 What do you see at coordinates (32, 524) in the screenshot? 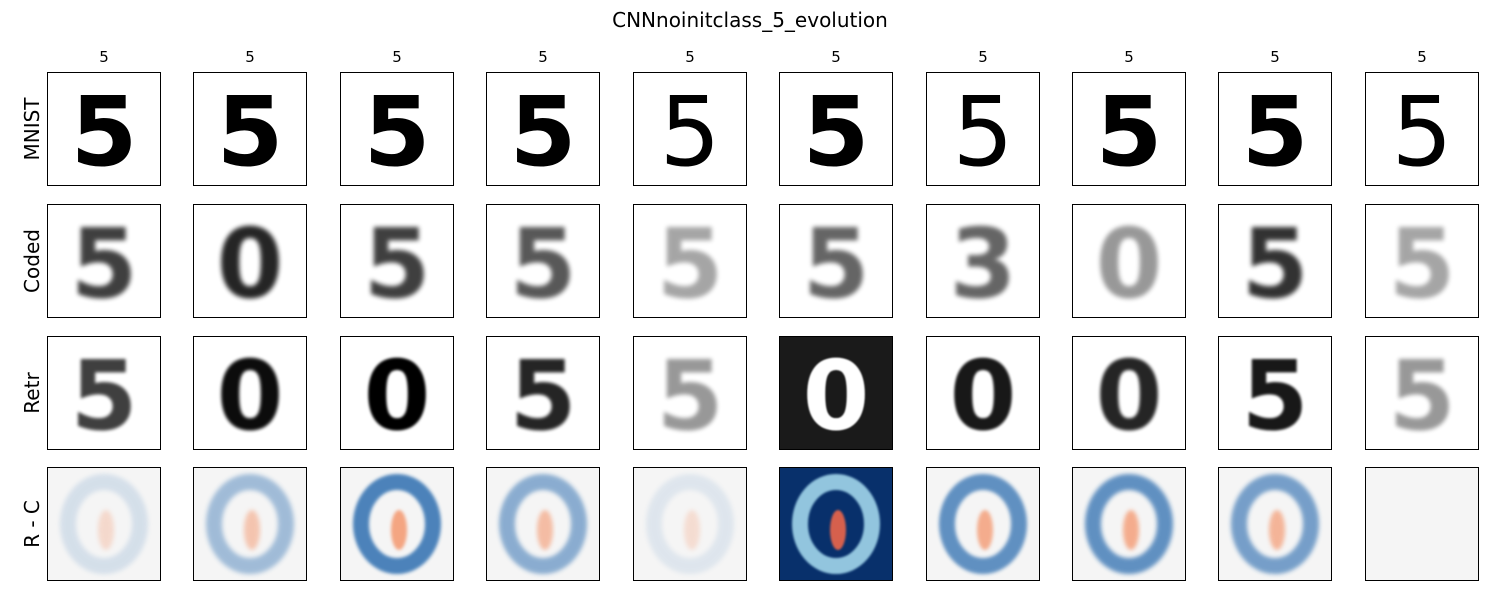
I see `row-label: R - C` at bounding box center [32, 524].